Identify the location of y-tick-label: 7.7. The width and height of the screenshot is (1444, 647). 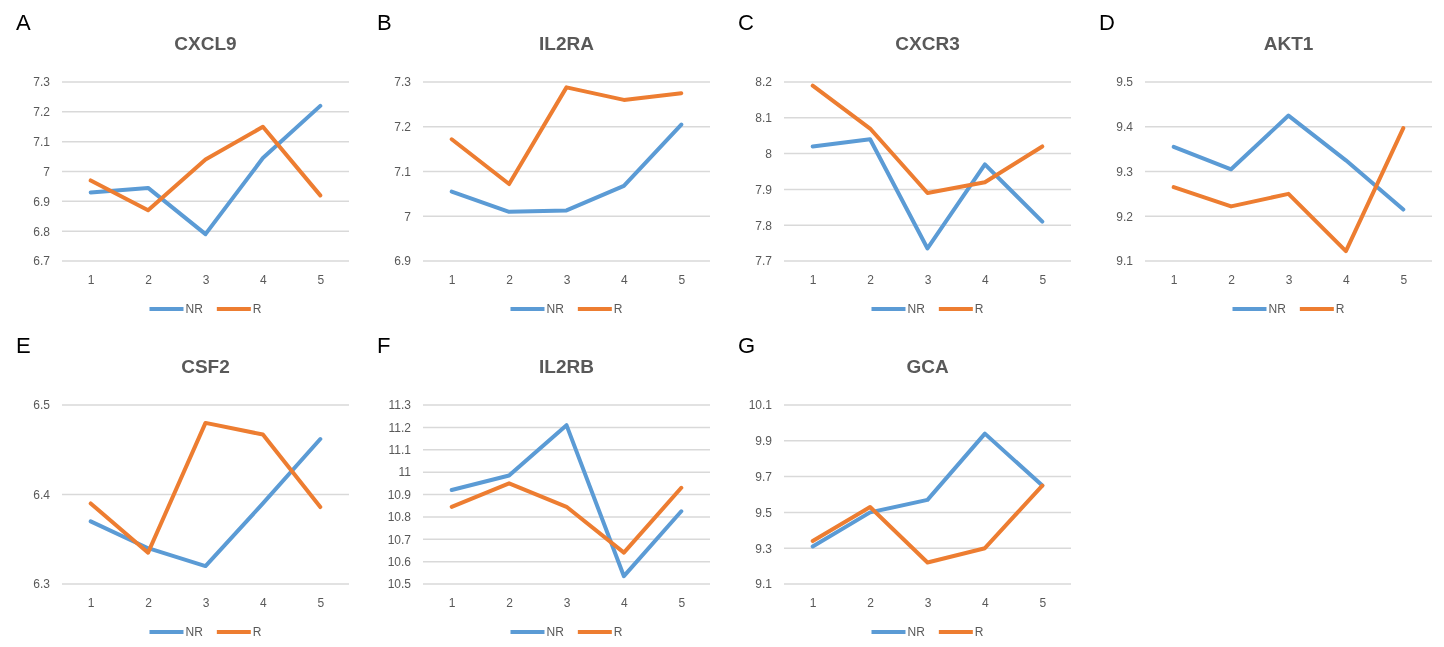
(764, 261).